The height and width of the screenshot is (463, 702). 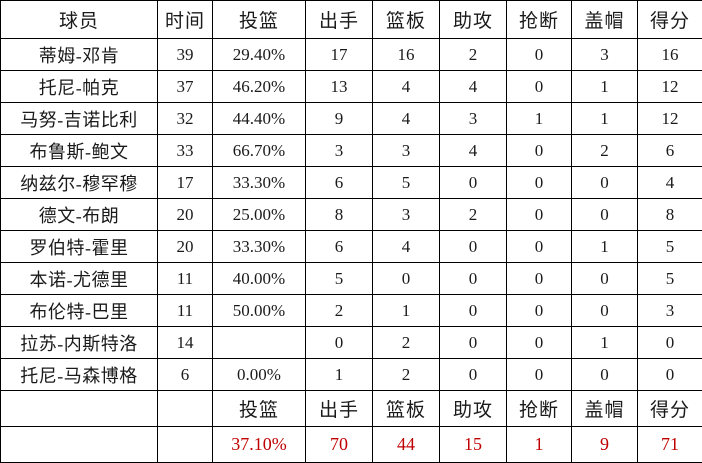 What do you see at coordinates (670, 279) in the screenshot?
I see `stat-cell-pts: 5` at bounding box center [670, 279].